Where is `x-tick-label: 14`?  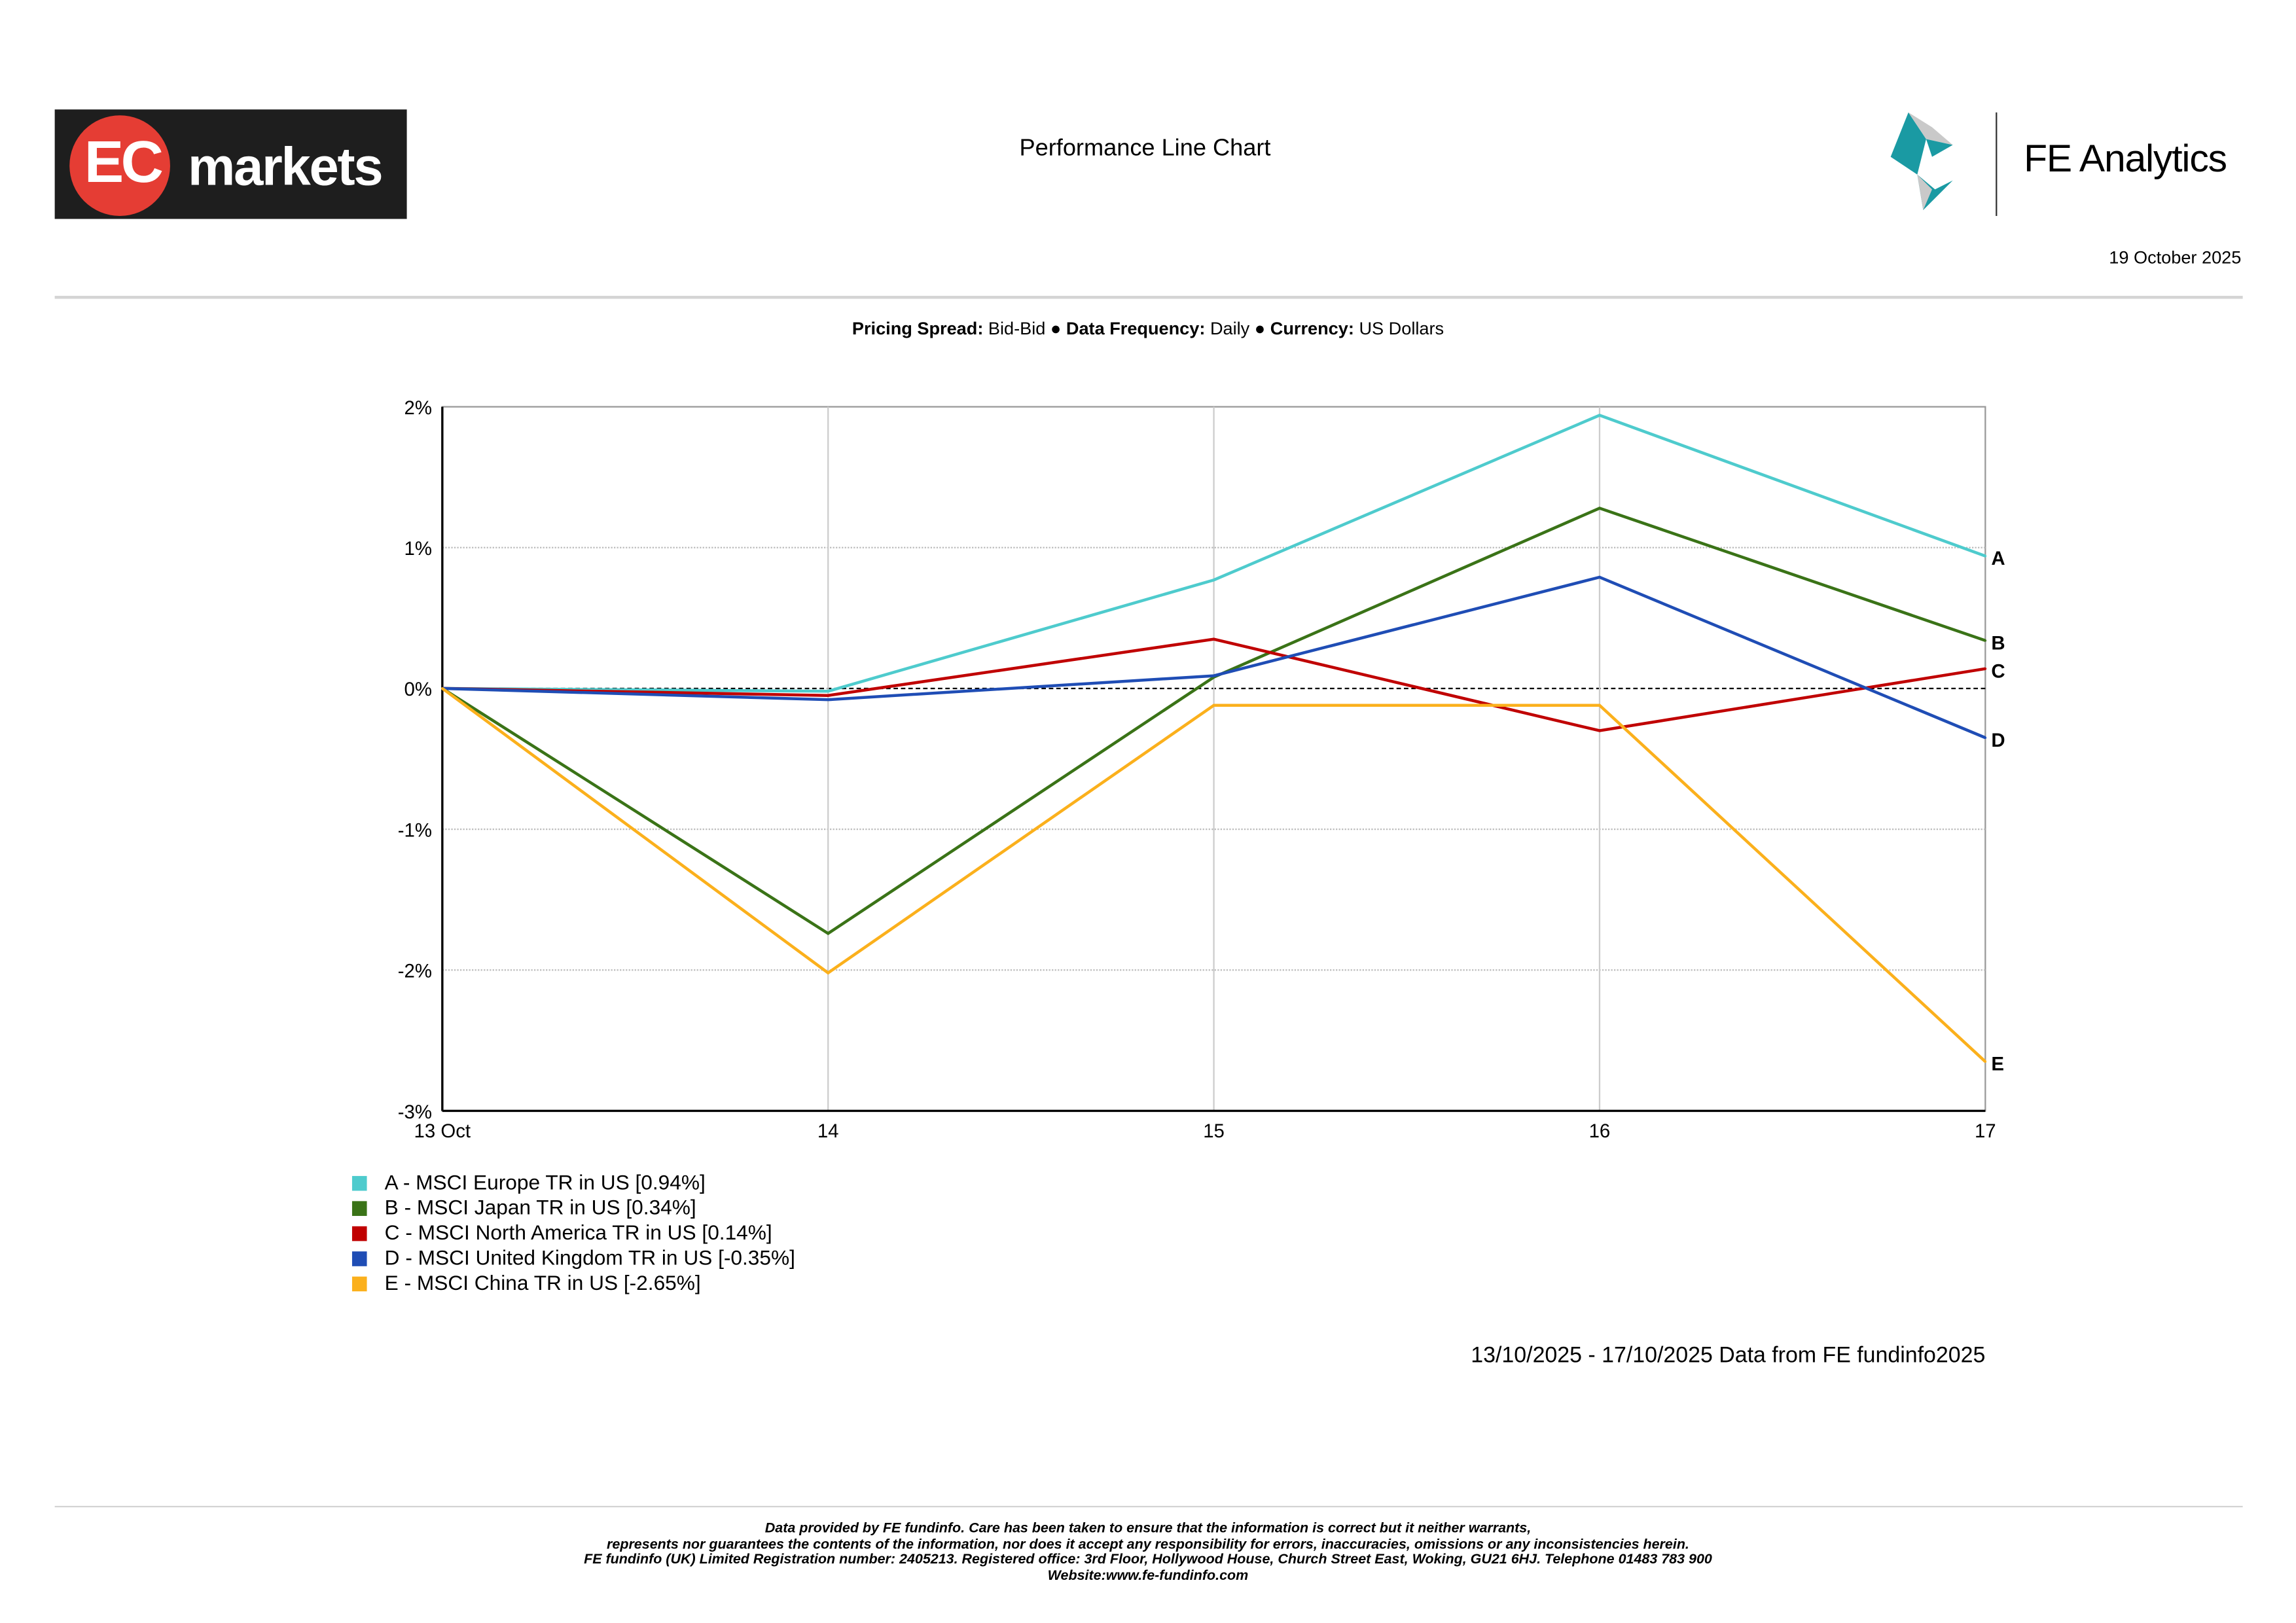 x-tick-label: 14 is located at coordinates (828, 1131).